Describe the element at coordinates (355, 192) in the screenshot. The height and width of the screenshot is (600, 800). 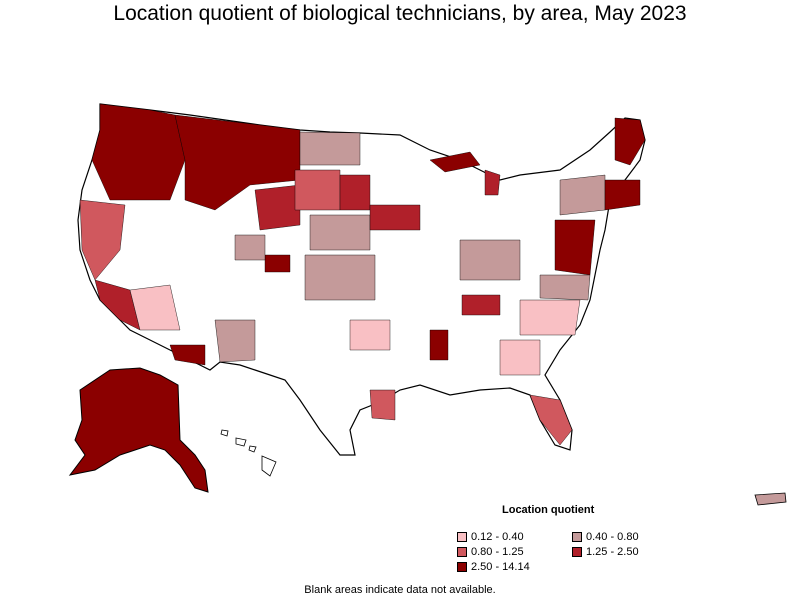
I see `region-sd-east` at that location.